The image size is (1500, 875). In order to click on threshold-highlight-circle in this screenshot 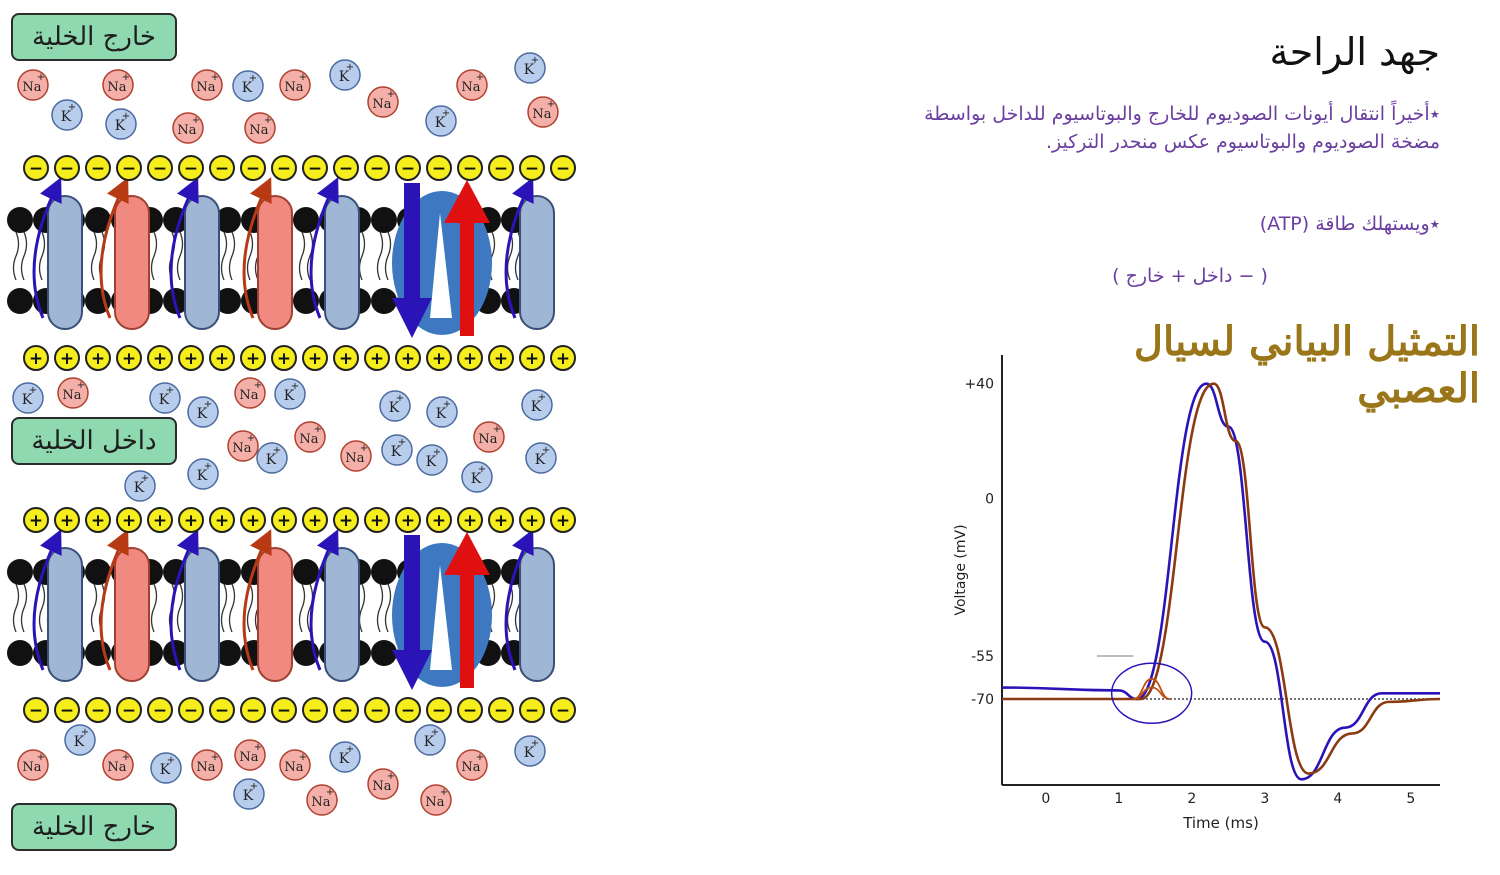, I will do `click(1151, 693)`.